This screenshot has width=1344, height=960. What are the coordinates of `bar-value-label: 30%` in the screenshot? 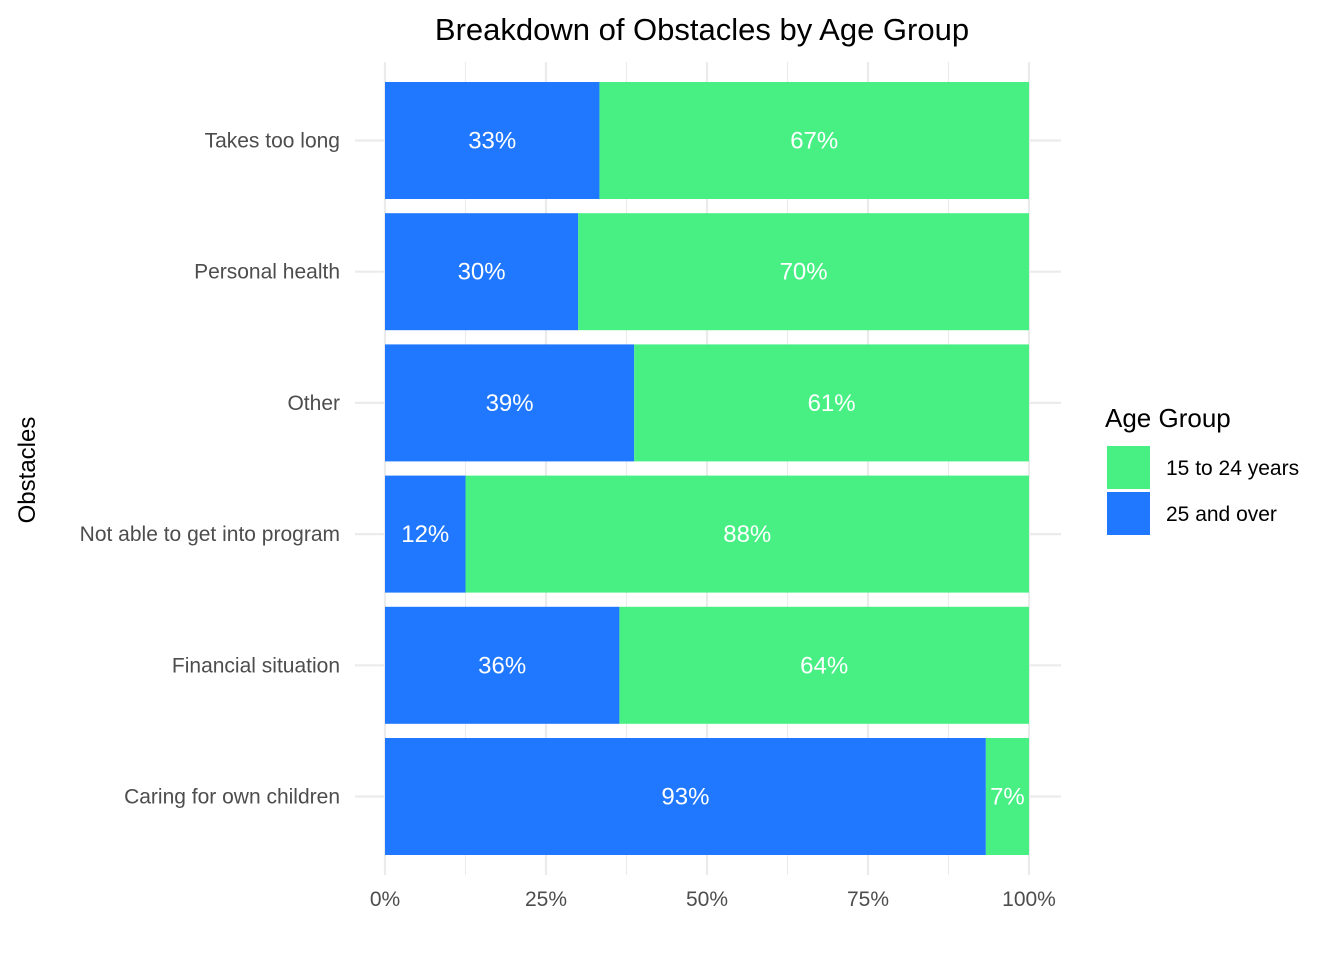 It's located at (482, 272).